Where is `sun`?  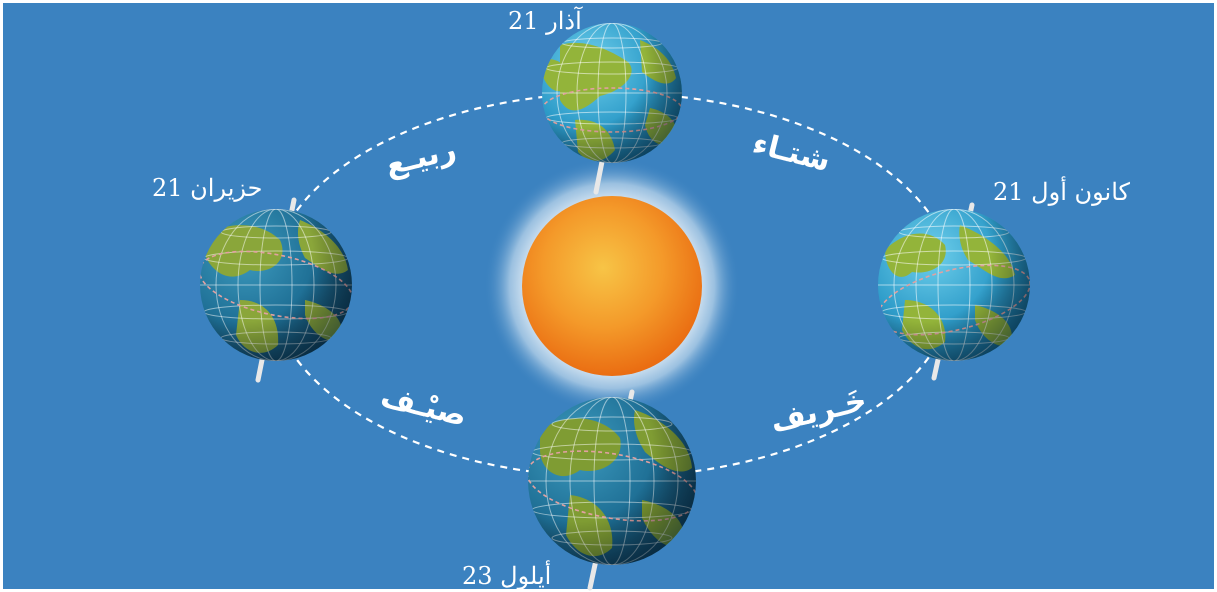
sun is located at coordinates (612, 286).